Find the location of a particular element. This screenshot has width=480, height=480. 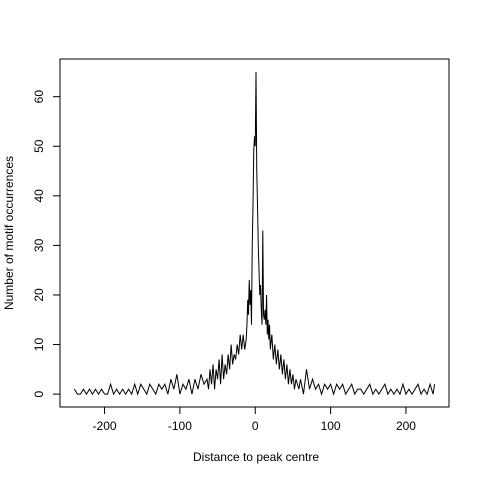

y-tick-label: 30 is located at coordinates (39, 245).